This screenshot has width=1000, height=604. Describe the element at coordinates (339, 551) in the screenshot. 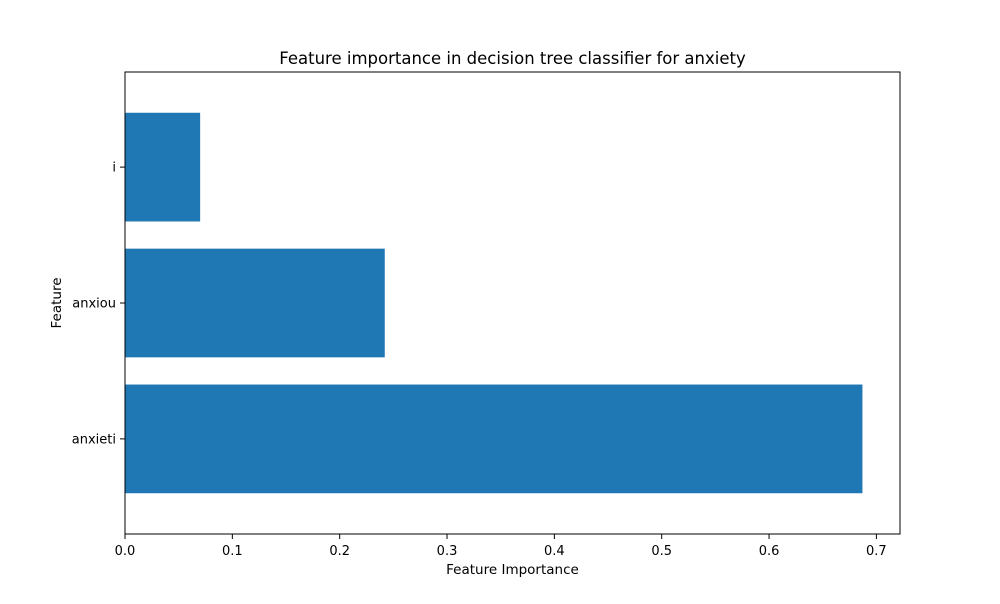

I see `x-tick-label: 0.2` at that location.